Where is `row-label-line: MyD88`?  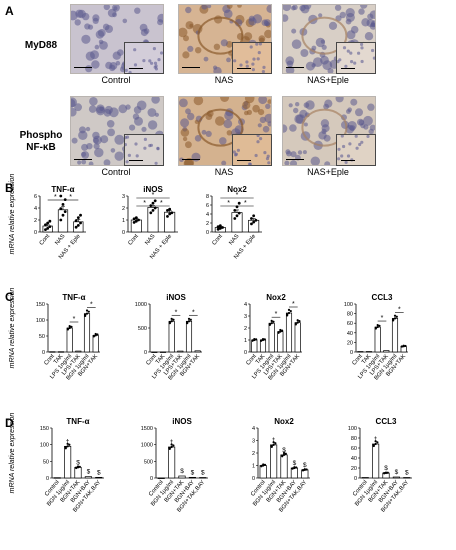 row-label-line: MyD88 is located at coordinates (41, 45).